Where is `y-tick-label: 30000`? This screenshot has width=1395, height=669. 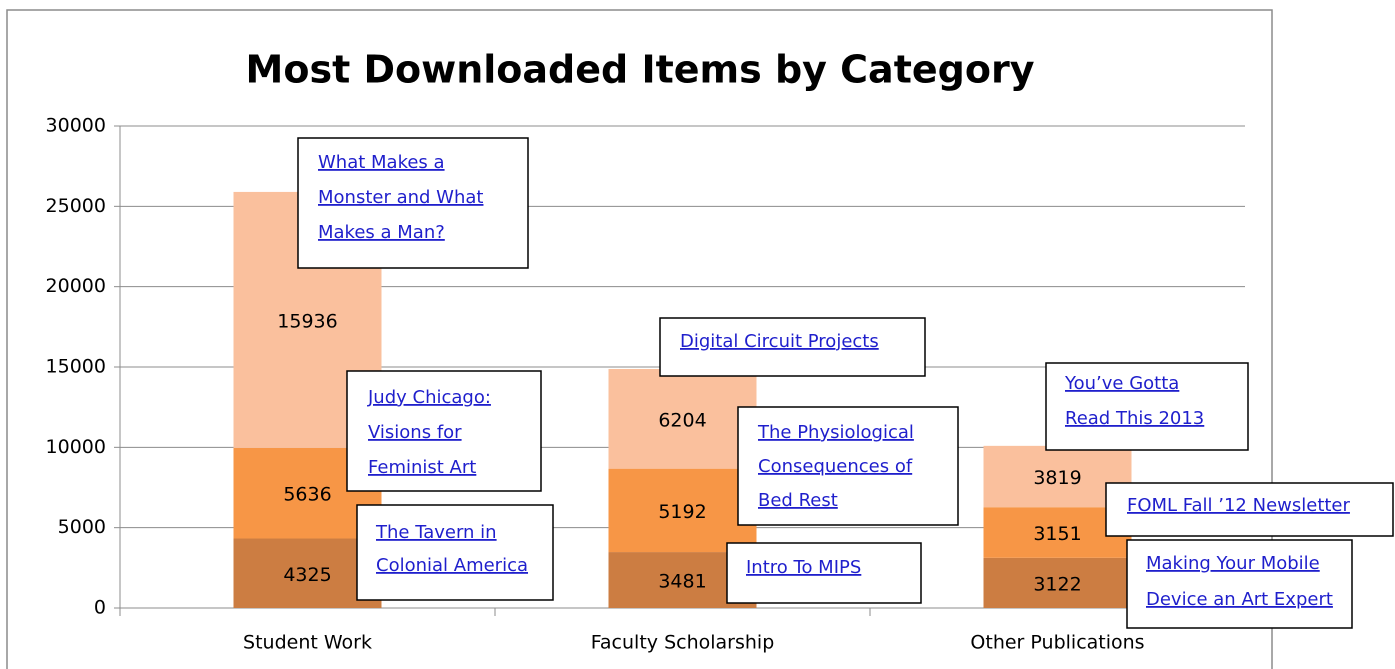 y-tick-label: 30000 is located at coordinates (76, 126).